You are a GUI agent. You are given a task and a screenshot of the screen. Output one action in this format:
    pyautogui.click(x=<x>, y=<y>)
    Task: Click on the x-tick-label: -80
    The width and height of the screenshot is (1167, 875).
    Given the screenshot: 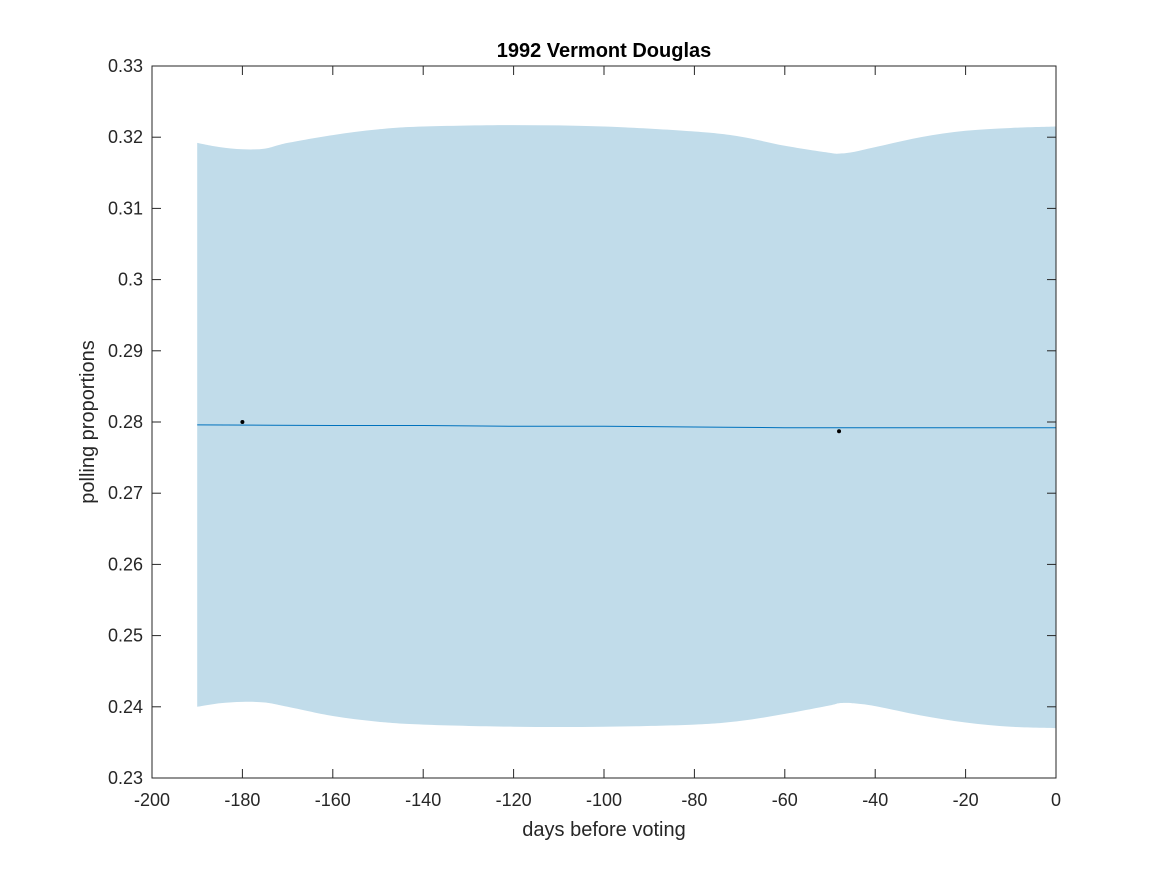 What is the action you would take?
    pyautogui.click(x=694, y=800)
    